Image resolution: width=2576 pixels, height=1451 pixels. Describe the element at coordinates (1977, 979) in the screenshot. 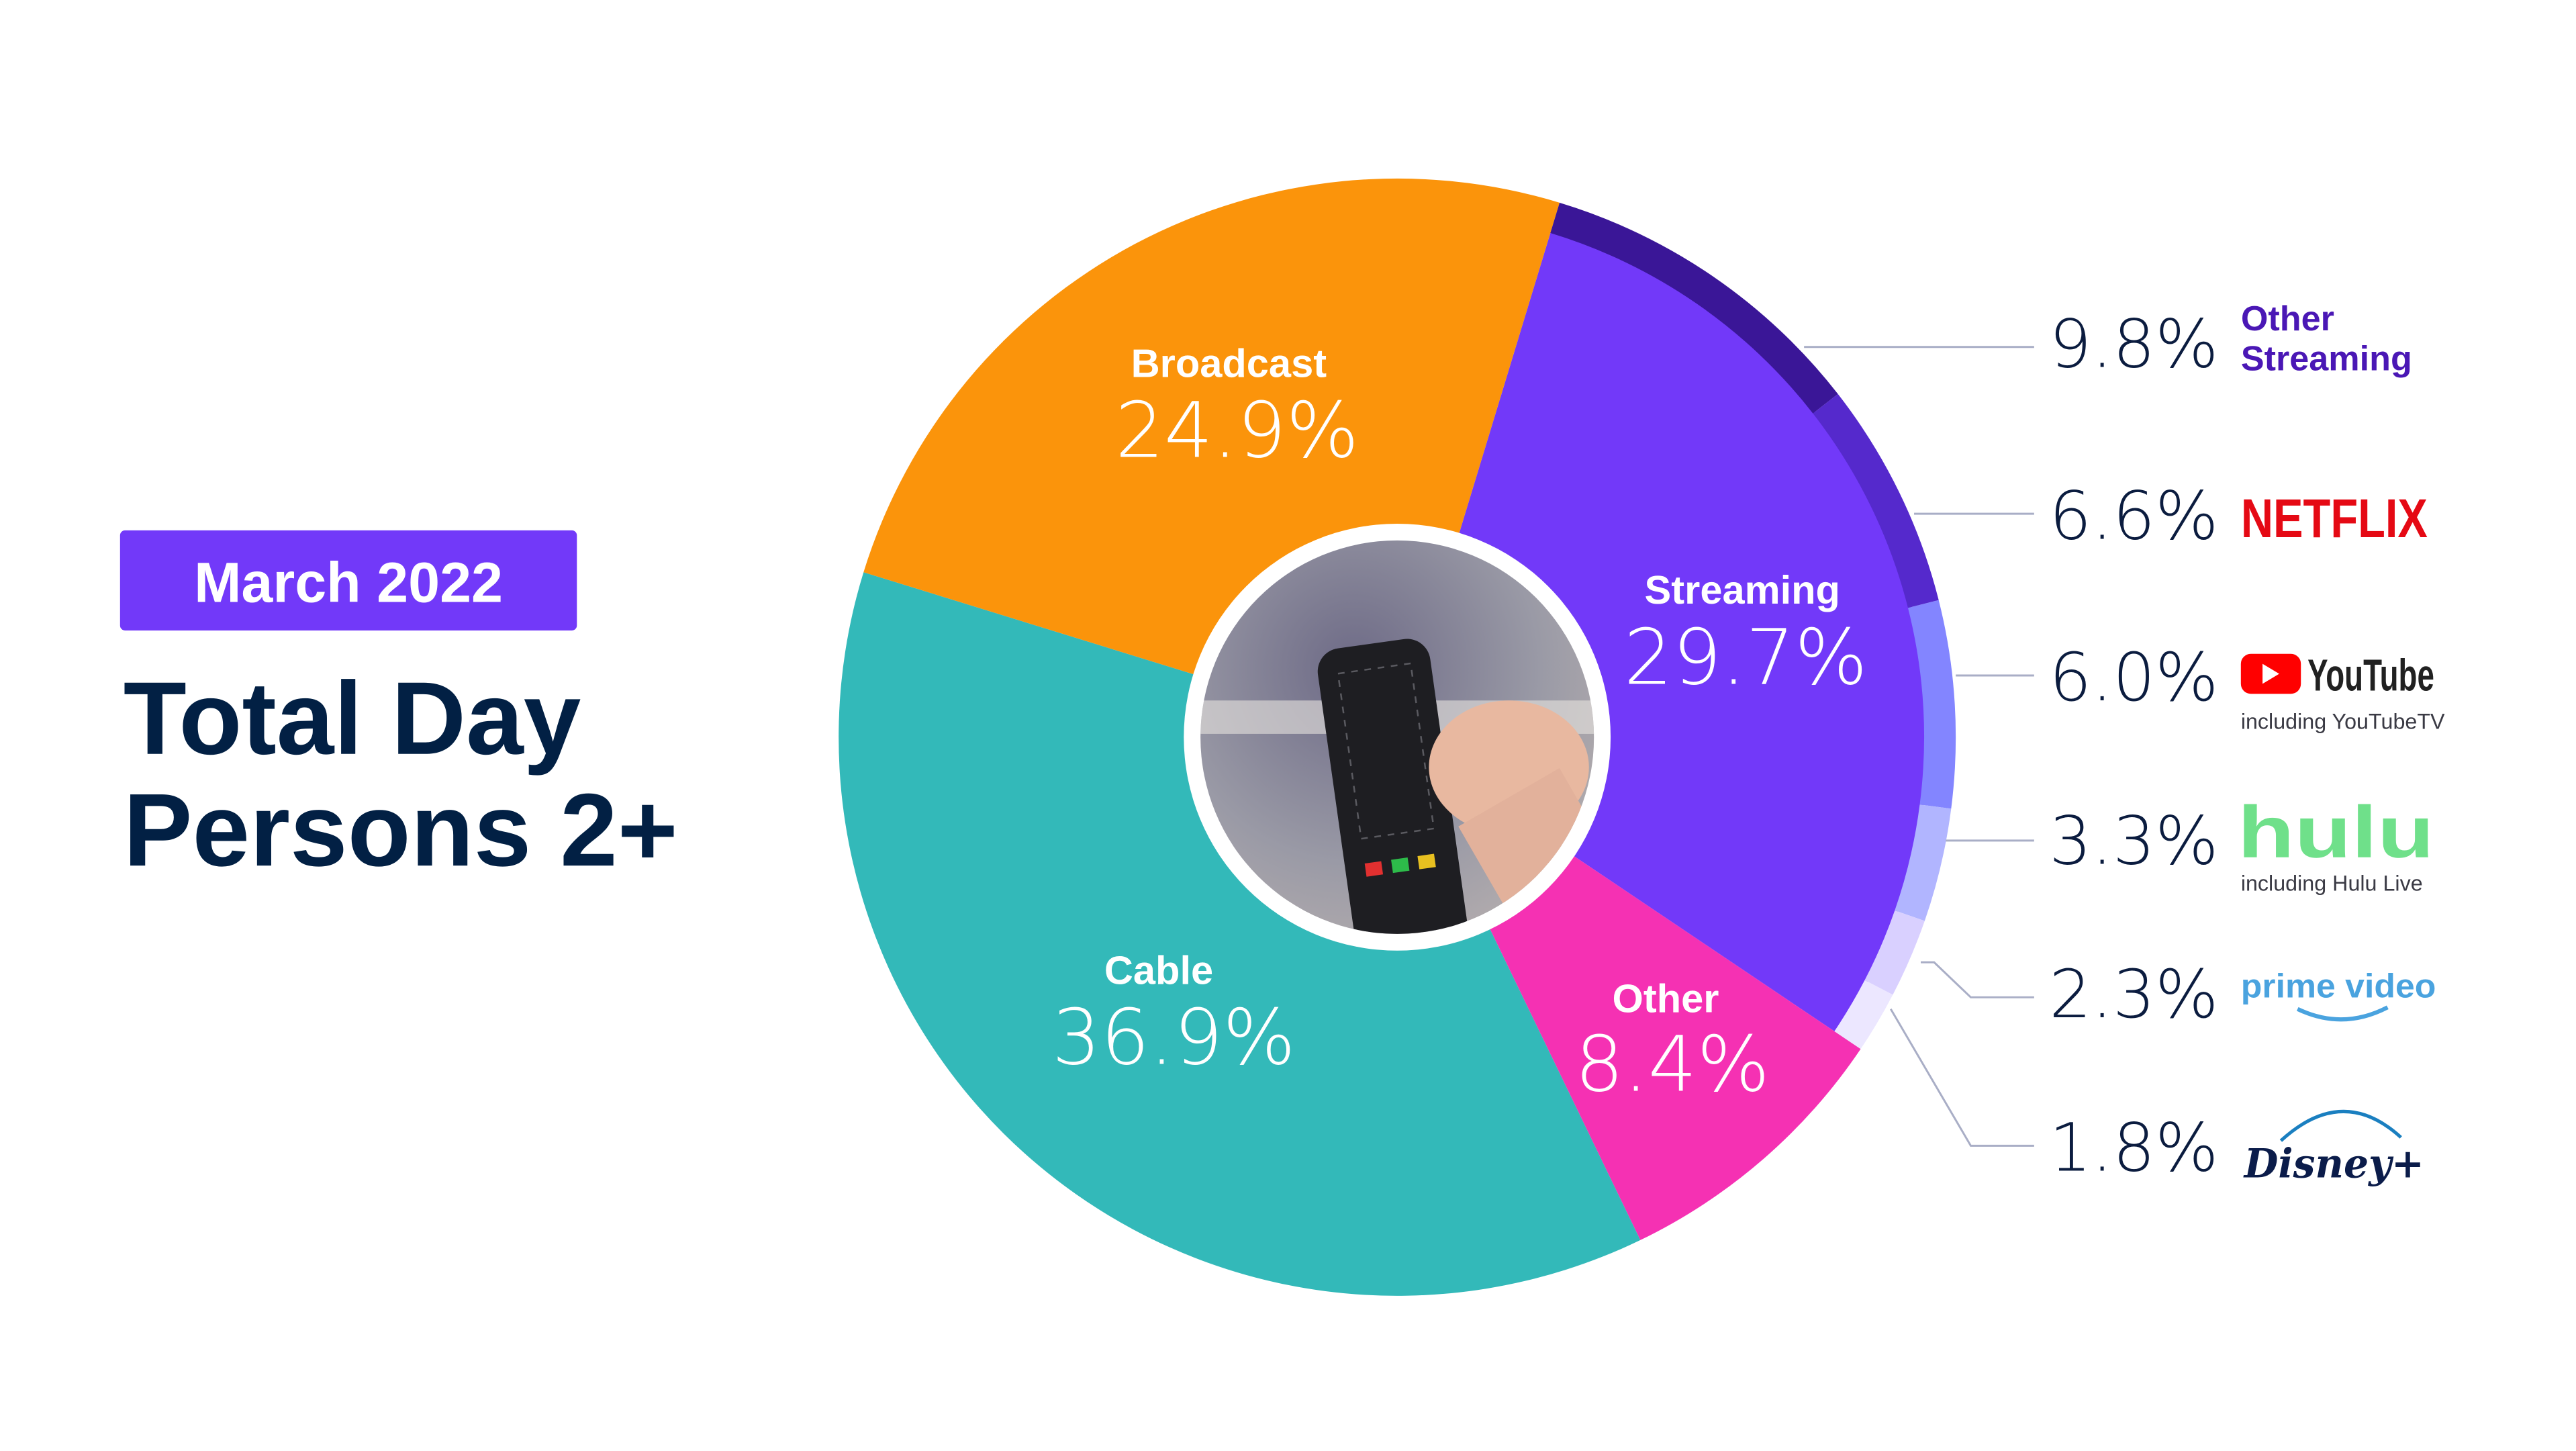

I see `leader-line-prime` at that location.